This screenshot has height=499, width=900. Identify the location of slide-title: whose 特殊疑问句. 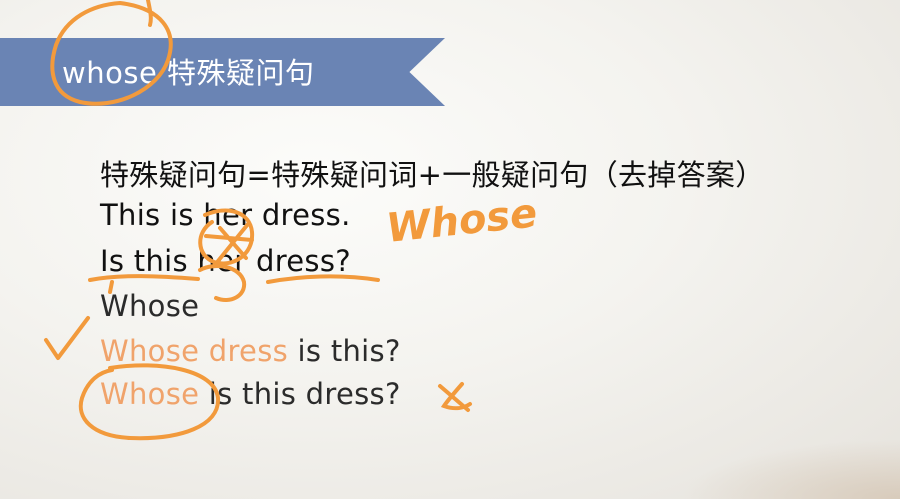
(188, 73).